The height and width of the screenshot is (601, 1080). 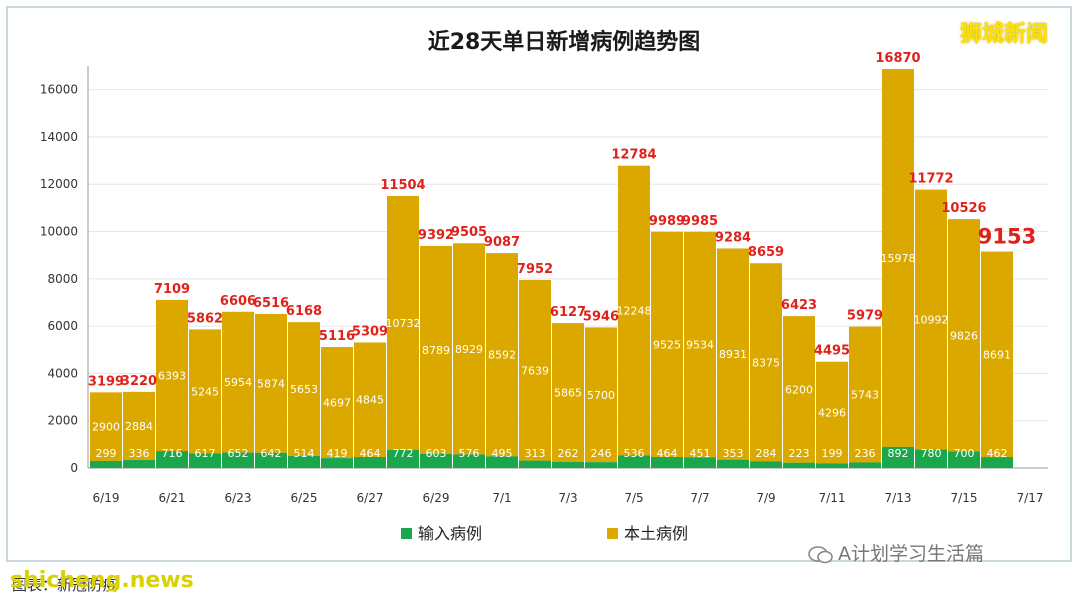 What do you see at coordinates (601, 453) in the screenshot?
I see `label-imported: 246` at bounding box center [601, 453].